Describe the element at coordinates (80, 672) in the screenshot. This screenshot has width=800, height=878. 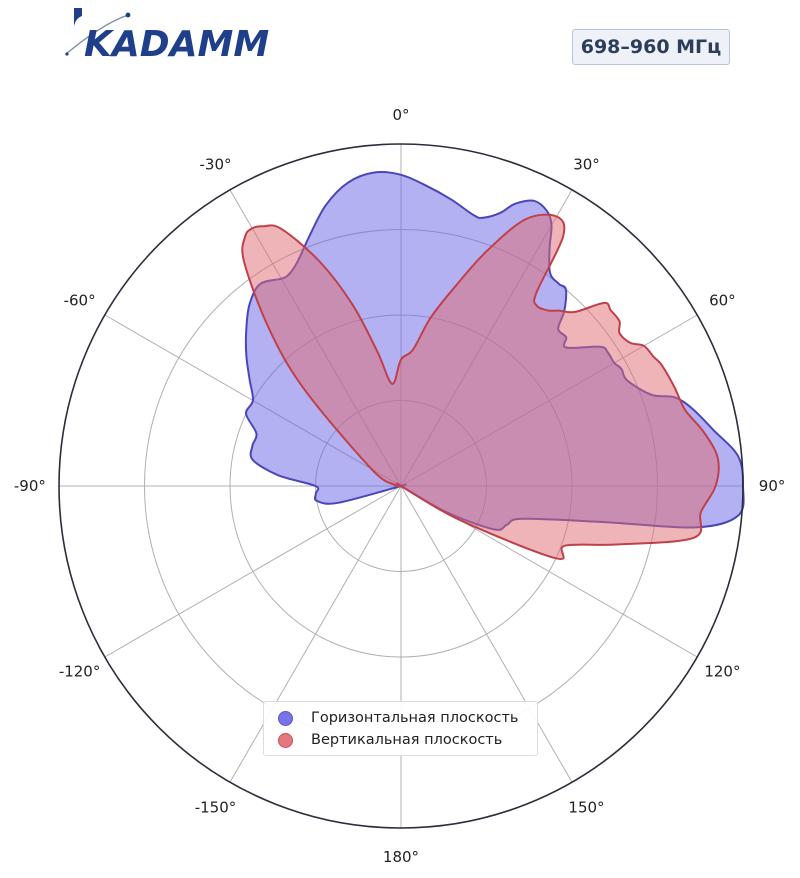
I see `angle-tick-label: -120°` at that location.